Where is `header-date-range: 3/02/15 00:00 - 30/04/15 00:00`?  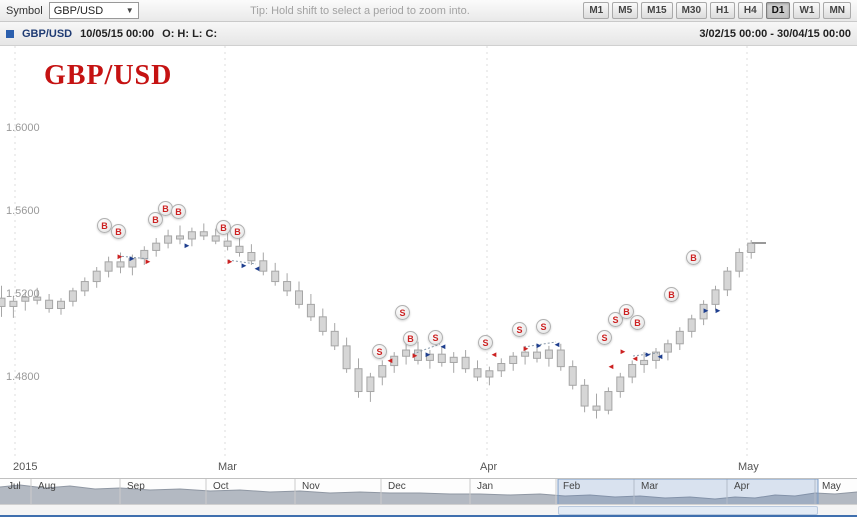 header-date-range: 3/02/15 00:00 - 30/04/15 00:00 is located at coordinates (775, 33).